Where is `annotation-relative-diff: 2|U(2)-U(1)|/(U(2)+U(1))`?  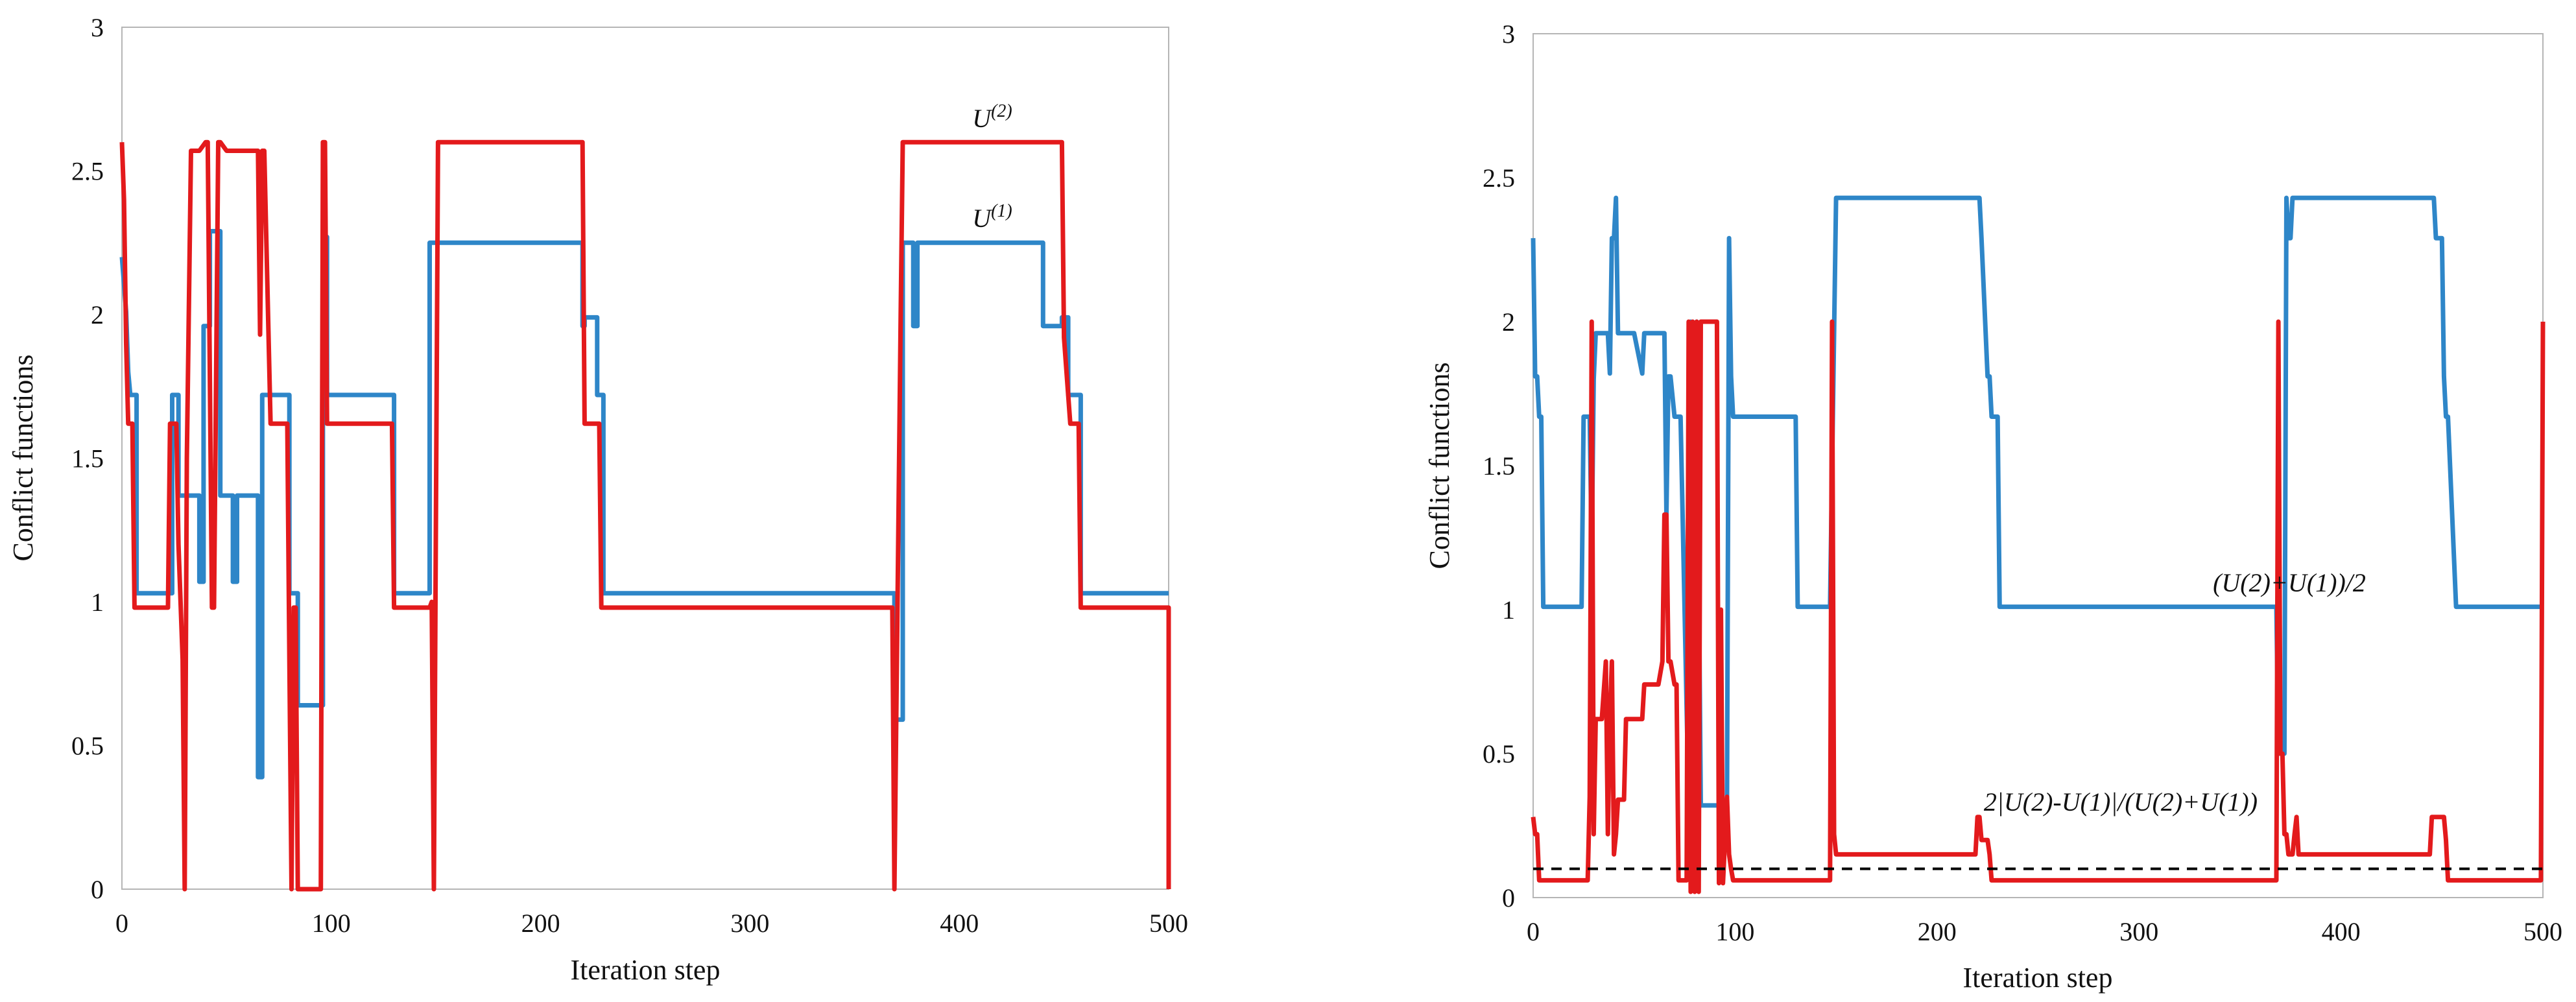
annotation-relative-diff: 2|U(2)-U(1)|/(U(2)+U(1)) is located at coordinates (2121, 802).